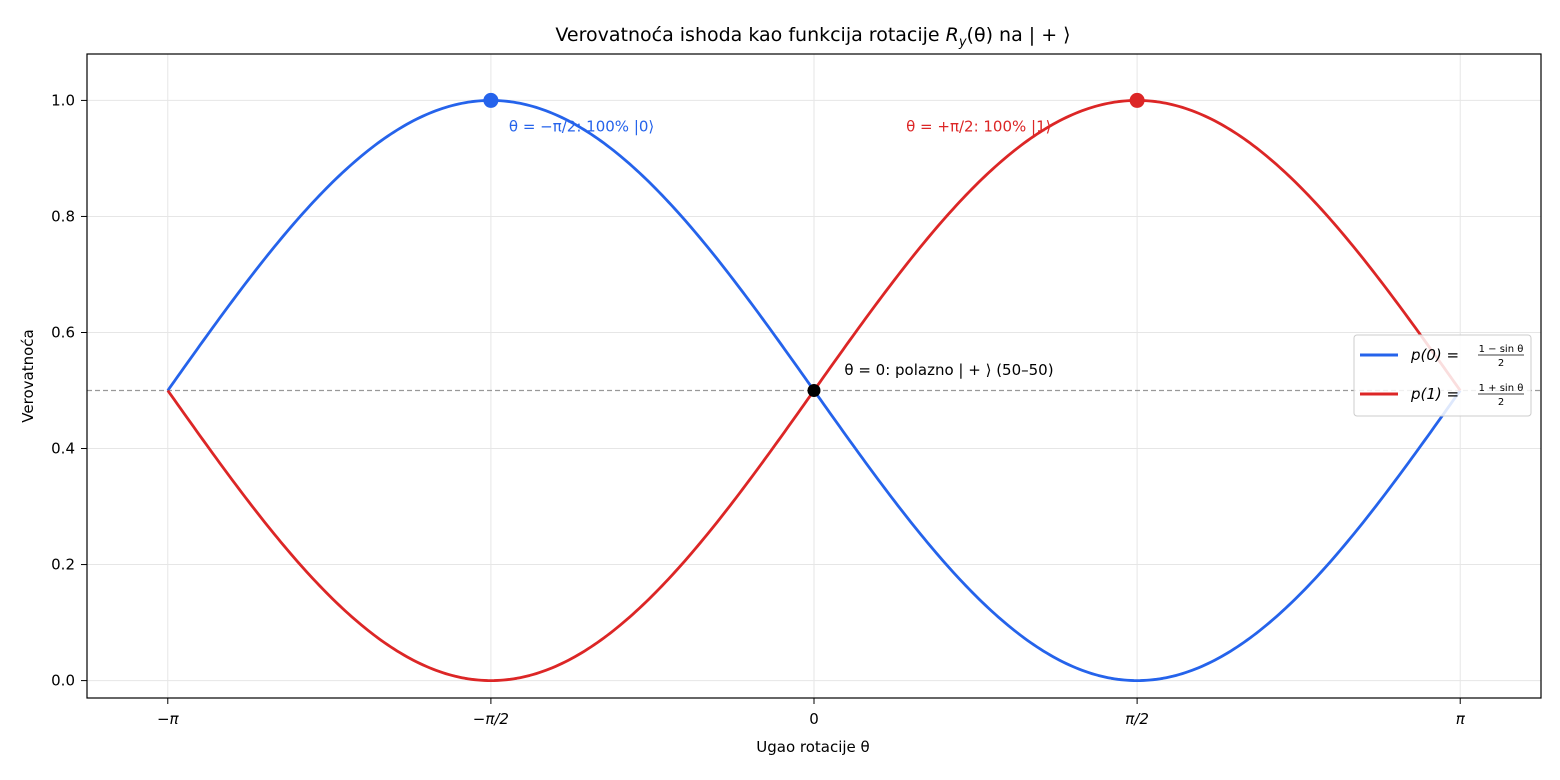 Image resolution: width=1560 pixels, height=780 pixels. What do you see at coordinates (1501, 388) in the screenshot?
I see `legend-frac-num-p1: 1 + sin θ` at bounding box center [1501, 388].